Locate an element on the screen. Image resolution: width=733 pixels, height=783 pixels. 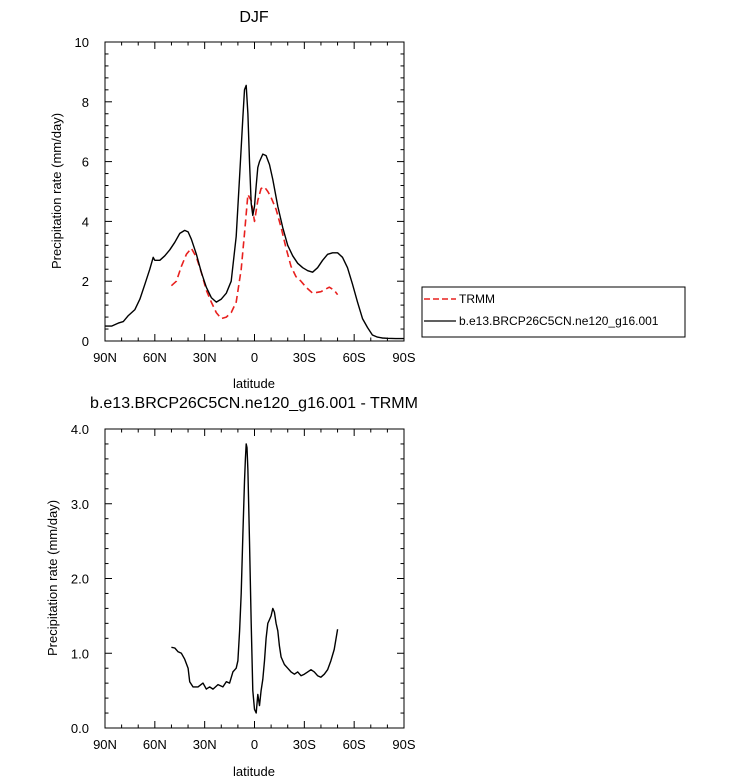
chart-title: DJF is located at coordinates (254, 17).